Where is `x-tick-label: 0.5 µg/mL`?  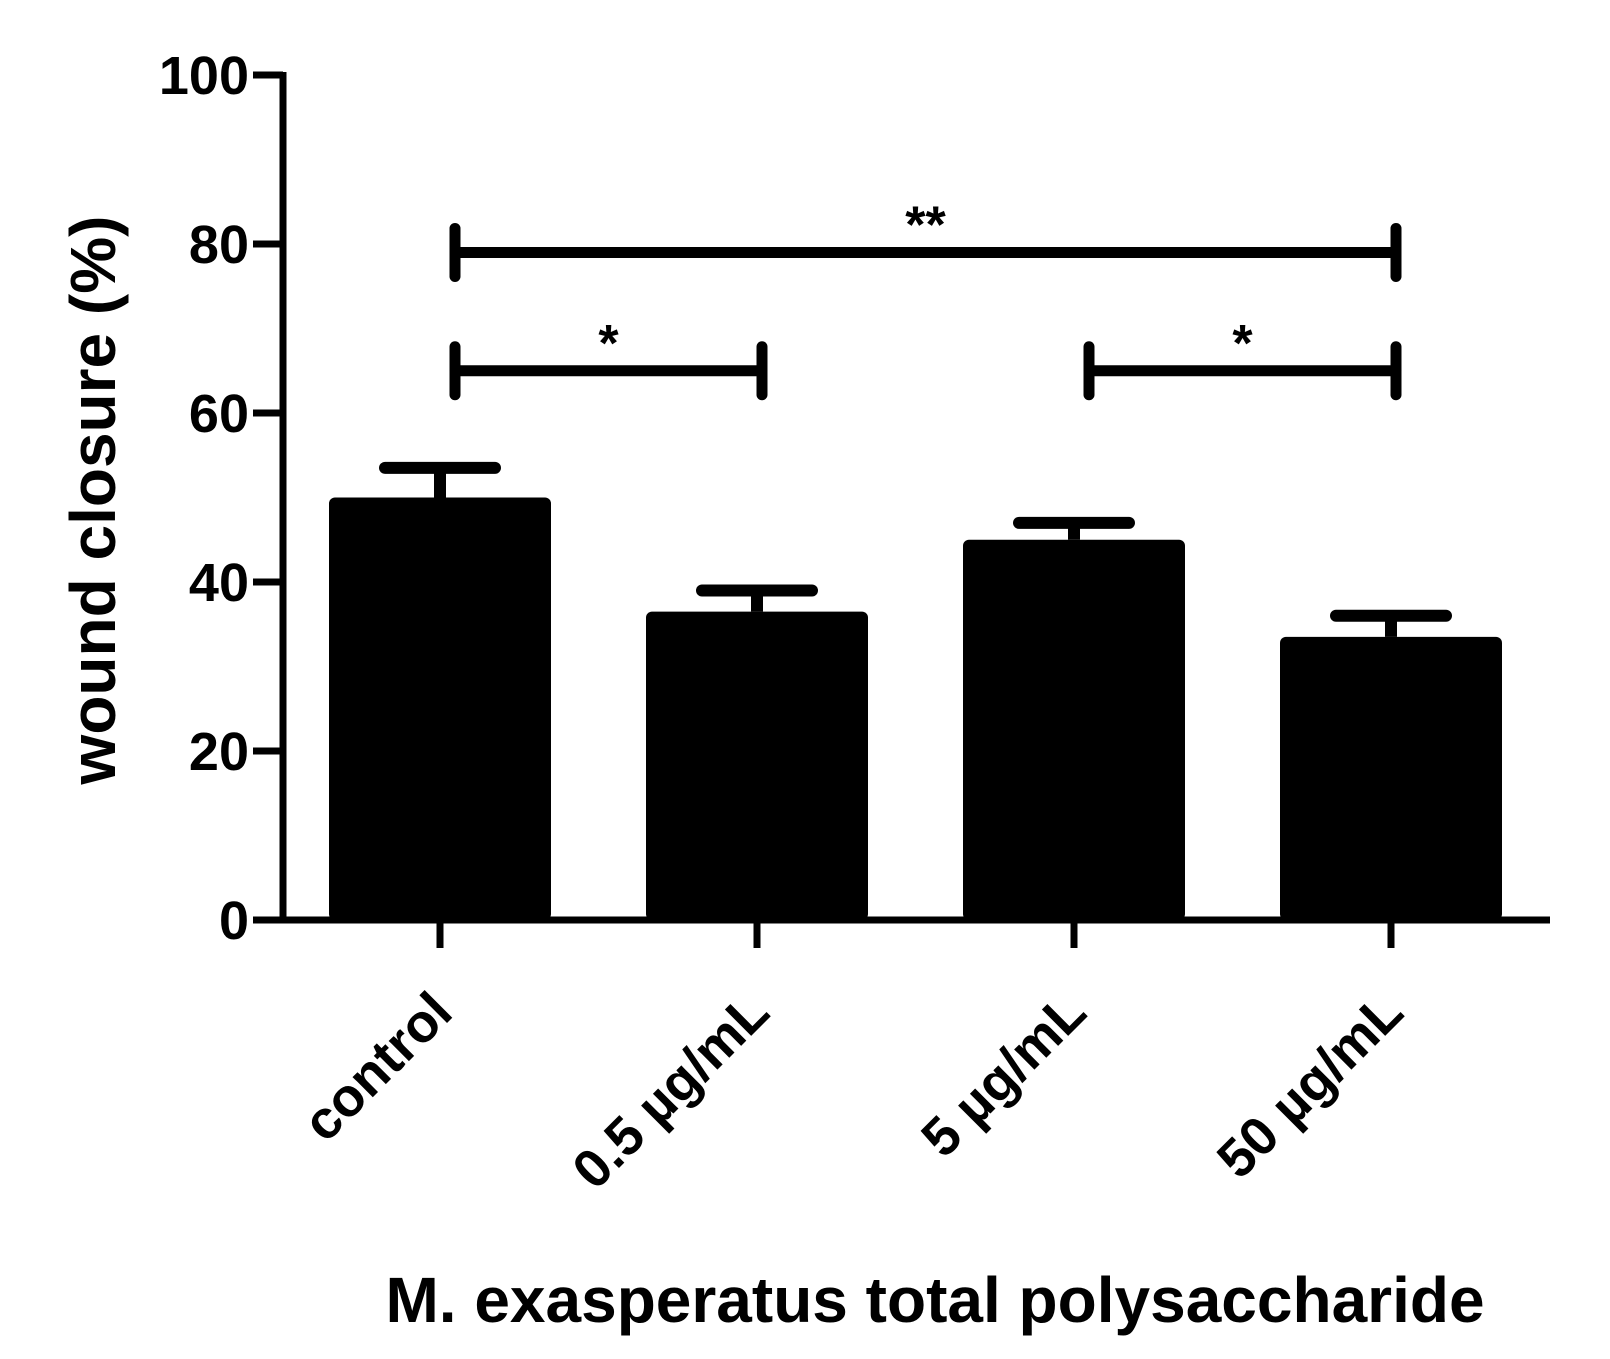 x-tick-label: 0.5 µg/mL is located at coordinates (670, 1090).